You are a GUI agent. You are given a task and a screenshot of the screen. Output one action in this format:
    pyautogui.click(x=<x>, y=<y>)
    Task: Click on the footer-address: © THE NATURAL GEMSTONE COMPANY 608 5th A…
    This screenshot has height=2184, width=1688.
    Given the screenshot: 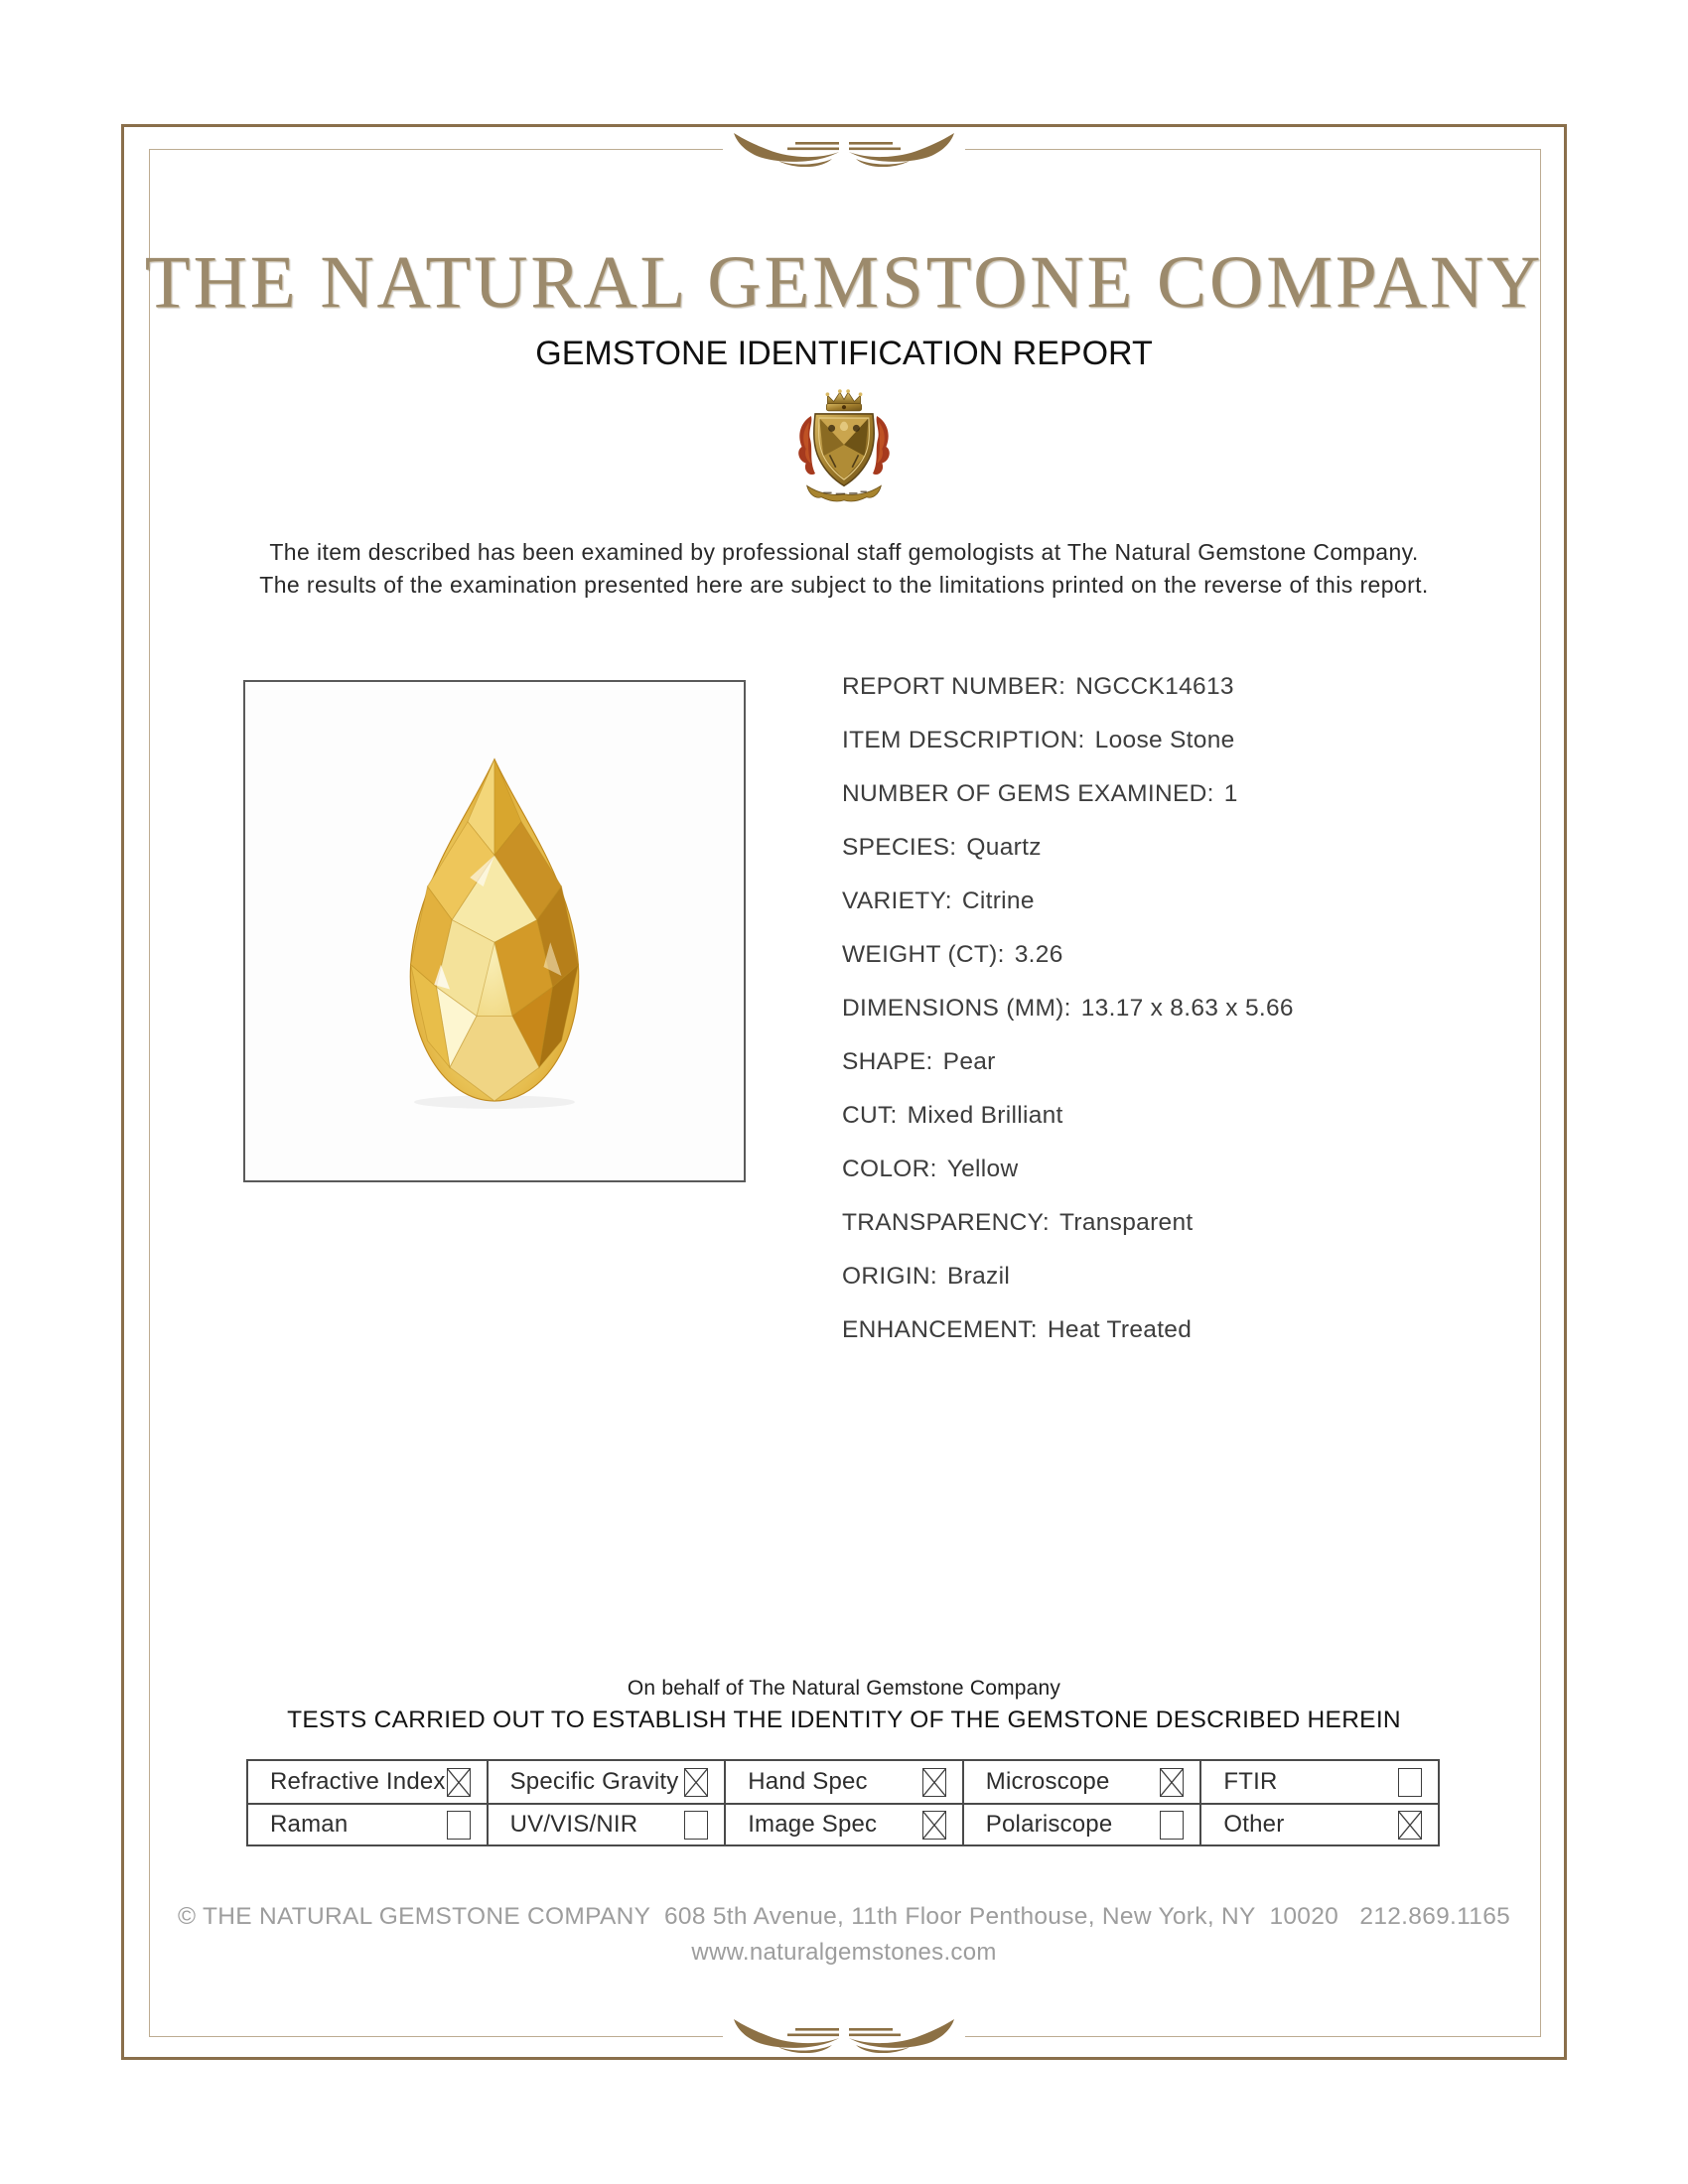 What is the action you would take?
    pyautogui.click(x=844, y=1916)
    